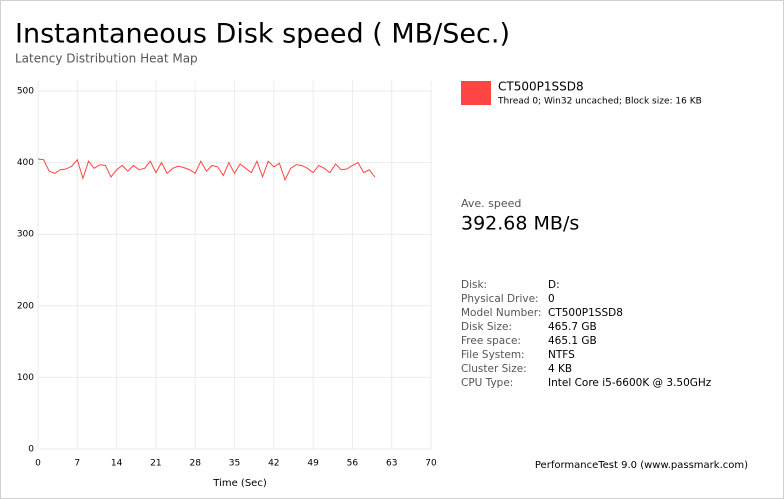 The height and width of the screenshot is (499, 784). What do you see at coordinates (239, 483) in the screenshot?
I see `x-axis-label: Time (Sec)` at bounding box center [239, 483].